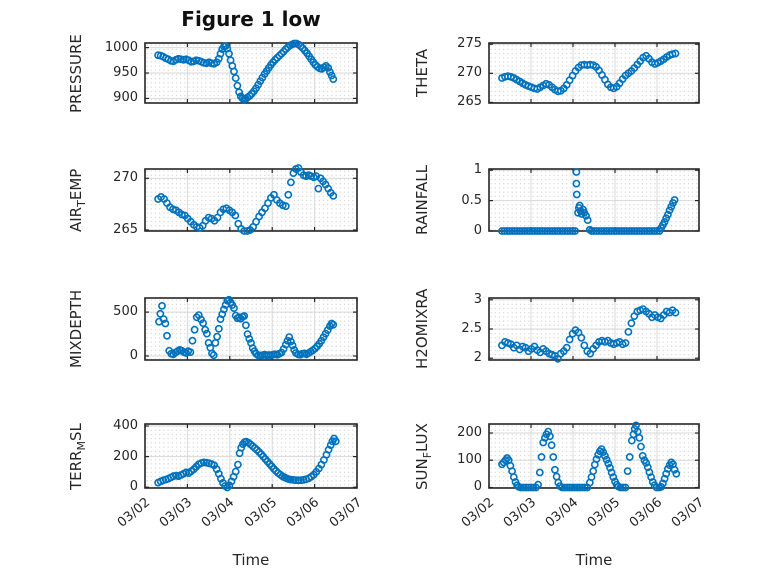 Image resolution: width=778 pixels, height=583 pixels. I want to click on ytick-terrmsl-0: 0, so click(133, 487).